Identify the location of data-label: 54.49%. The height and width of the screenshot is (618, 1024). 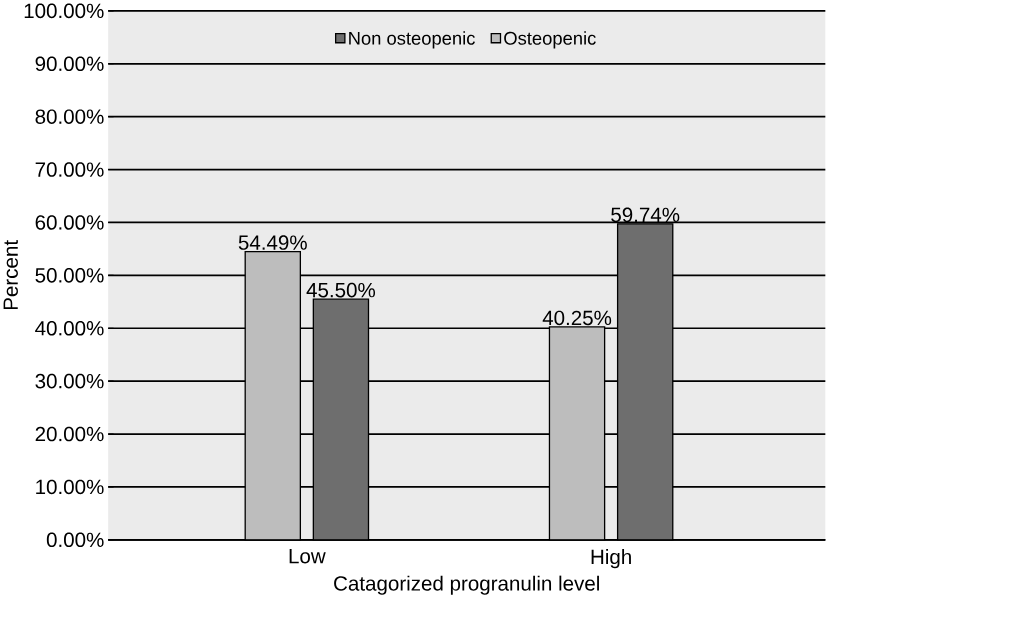
(272, 243).